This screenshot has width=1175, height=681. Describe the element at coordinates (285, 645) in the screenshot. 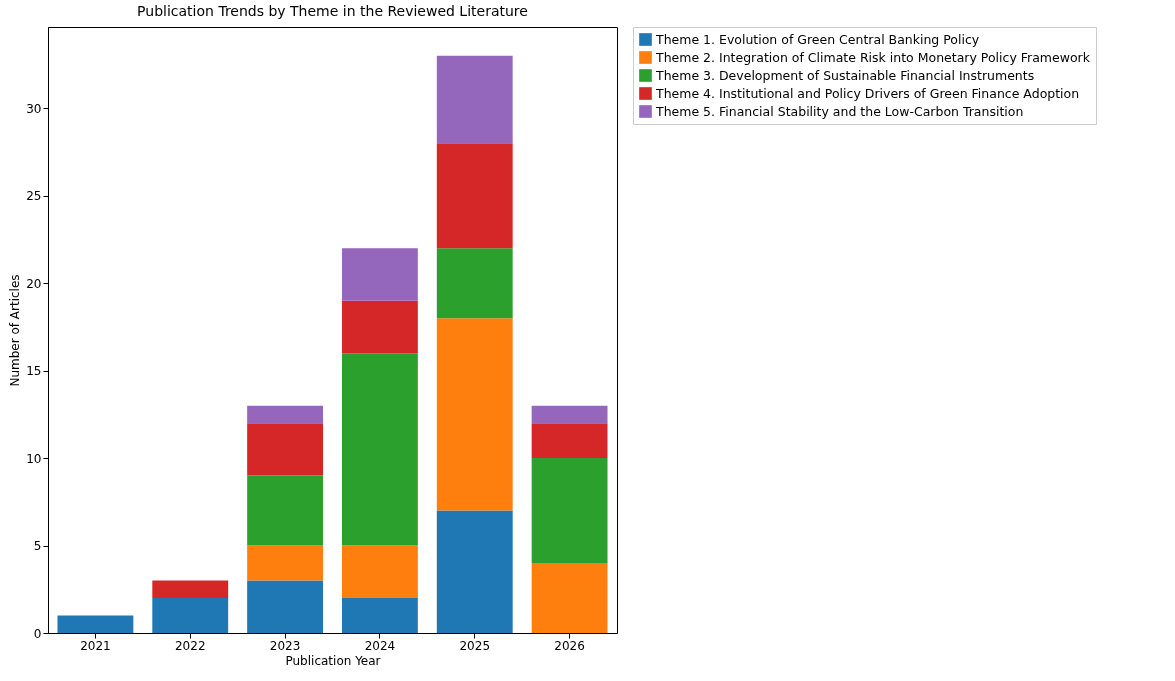

I see `x-tick-label: 2023` at that location.